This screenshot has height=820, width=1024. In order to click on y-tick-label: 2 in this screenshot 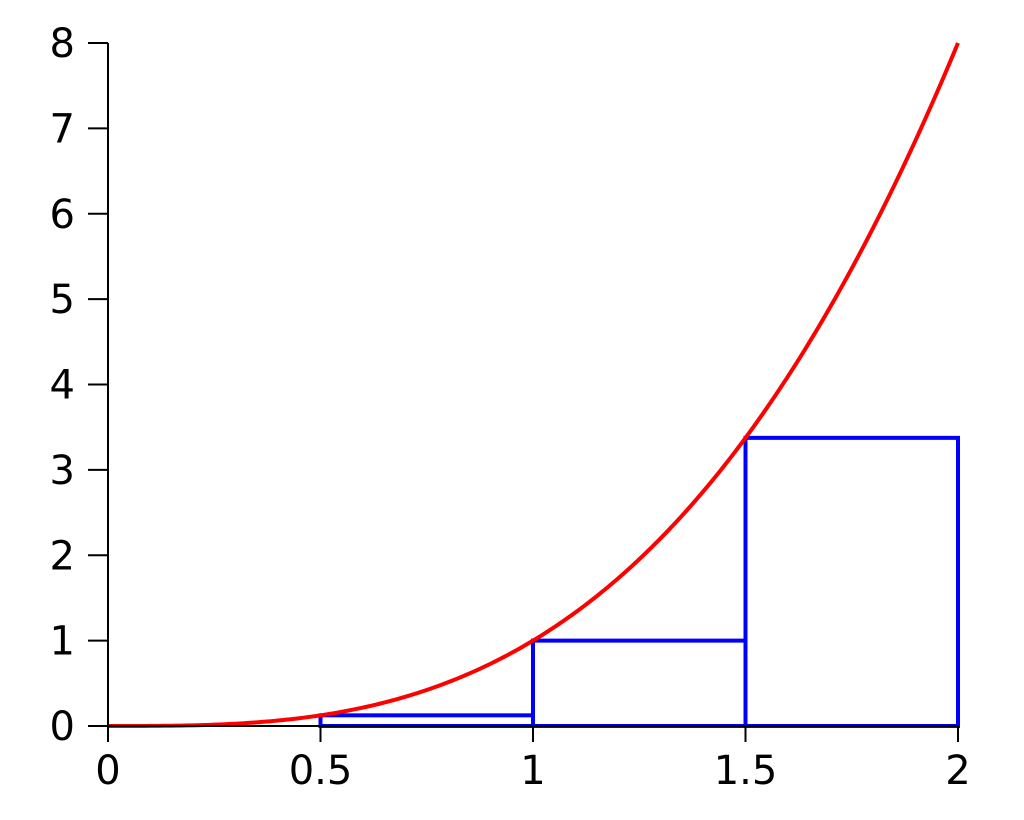, I will do `click(62, 556)`.